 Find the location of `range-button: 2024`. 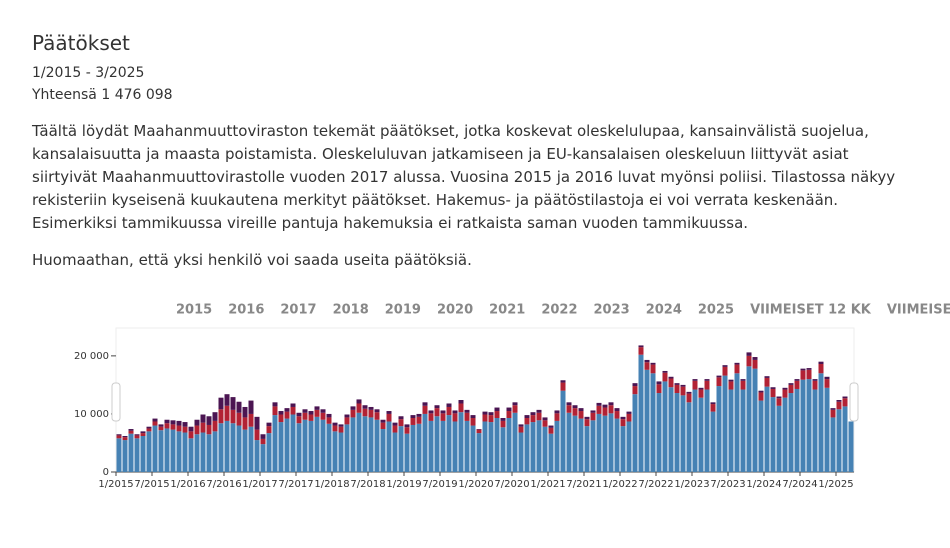

range-button: 2024 is located at coordinates (664, 310).